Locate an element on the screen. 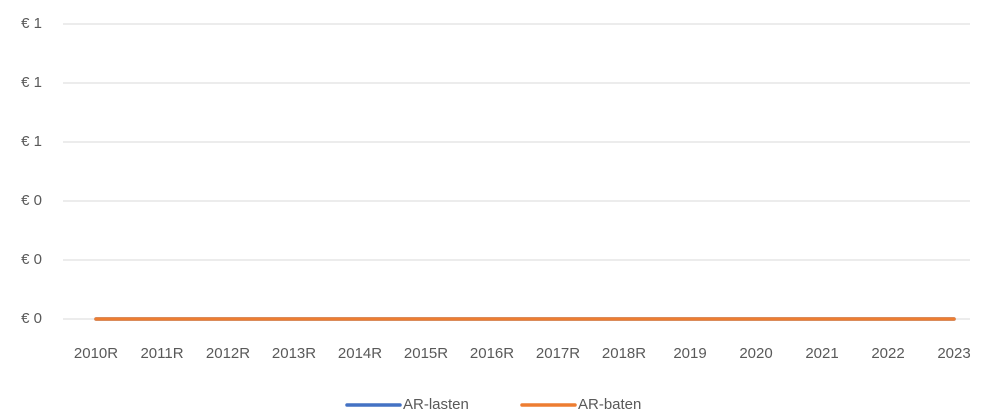 The height and width of the screenshot is (413, 982). x-tick-label: 2012R is located at coordinates (228, 353).